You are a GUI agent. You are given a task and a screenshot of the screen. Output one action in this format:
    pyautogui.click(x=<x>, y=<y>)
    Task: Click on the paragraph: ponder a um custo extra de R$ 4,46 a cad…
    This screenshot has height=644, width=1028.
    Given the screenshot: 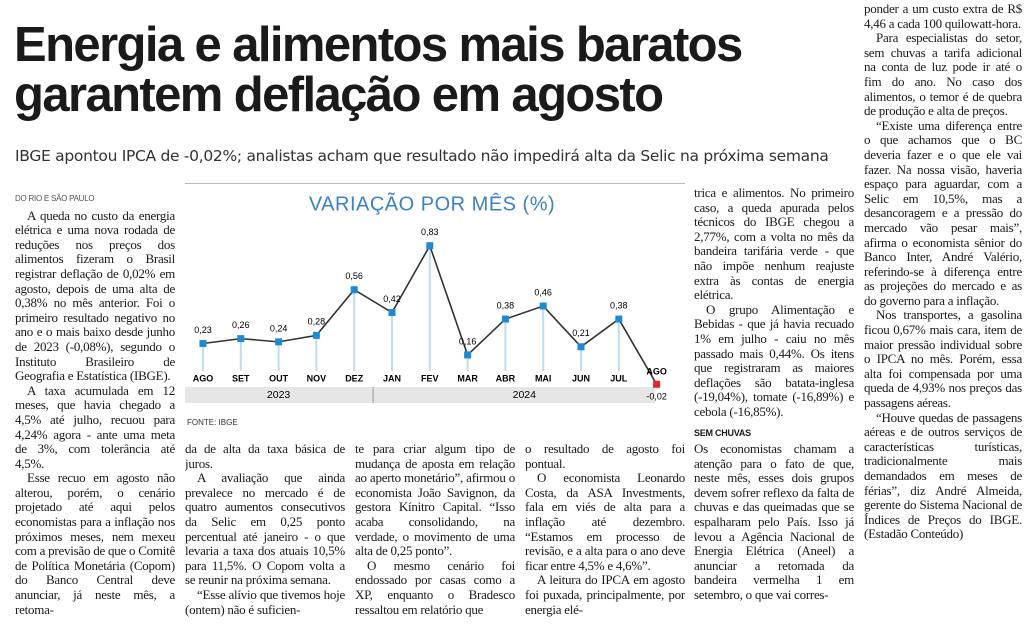 What is the action you would take?
    pyautogui.click(x=943, y=16)
    